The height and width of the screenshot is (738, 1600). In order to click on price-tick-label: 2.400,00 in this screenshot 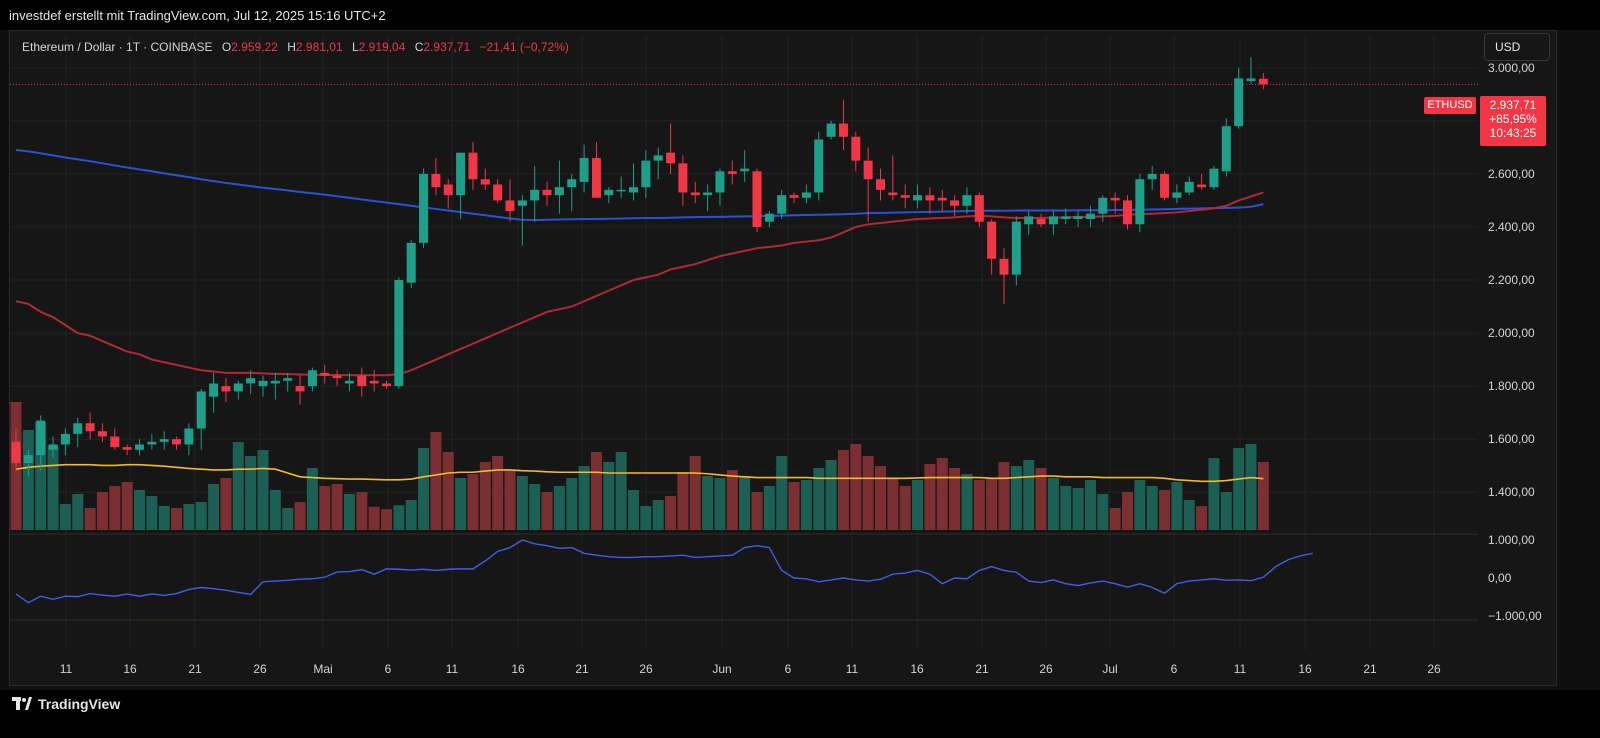, I will do `click(1511, 227)`.